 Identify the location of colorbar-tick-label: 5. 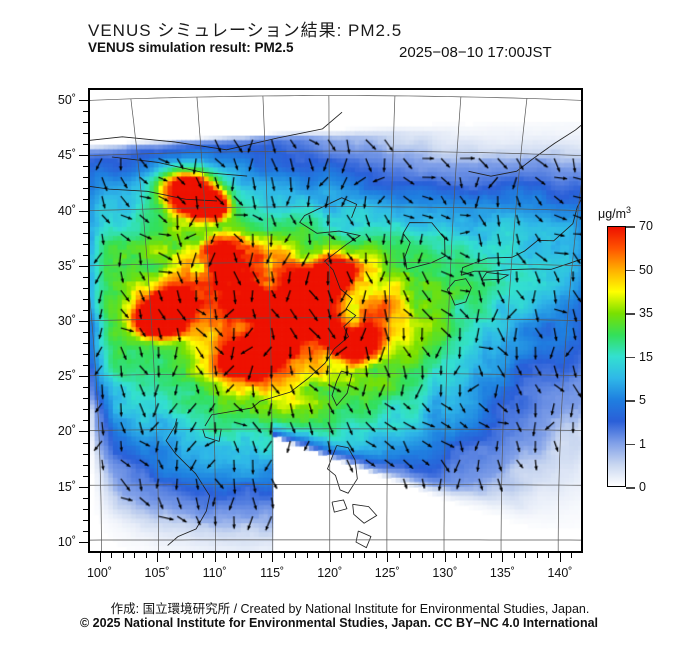
(642, 400).